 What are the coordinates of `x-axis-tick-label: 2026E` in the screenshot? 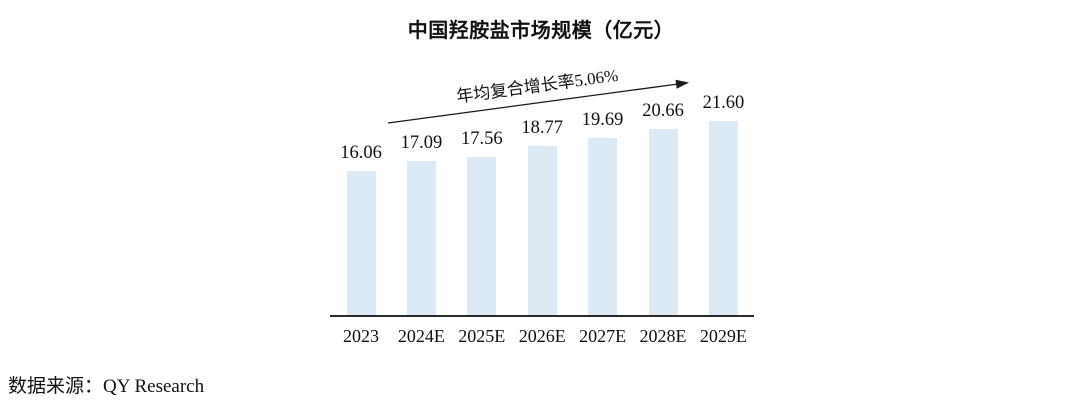 It's located at (542, 336).